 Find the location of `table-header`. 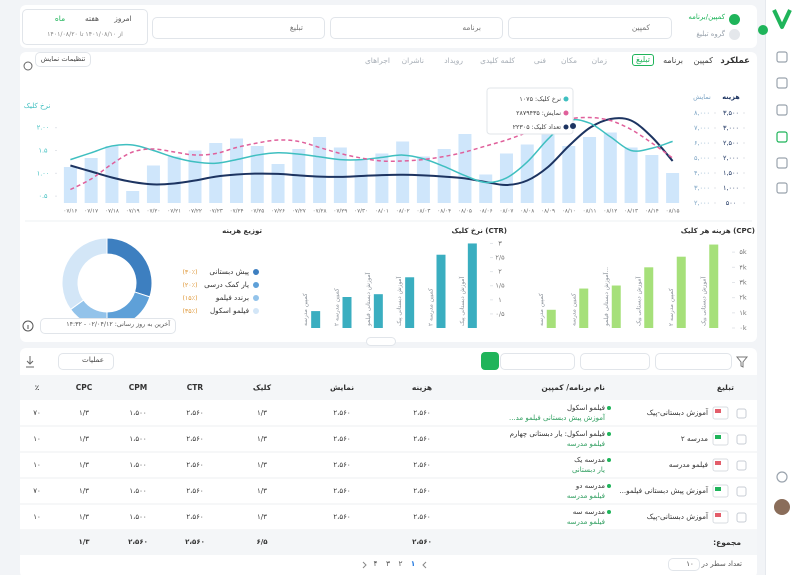

table-header is located at coordinates (388, 387).